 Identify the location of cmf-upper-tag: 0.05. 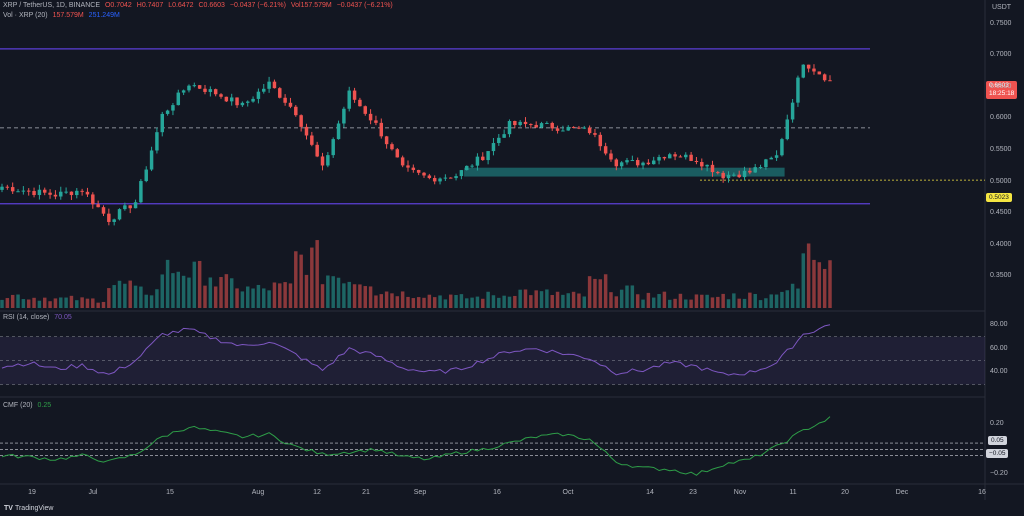
(997, 440).